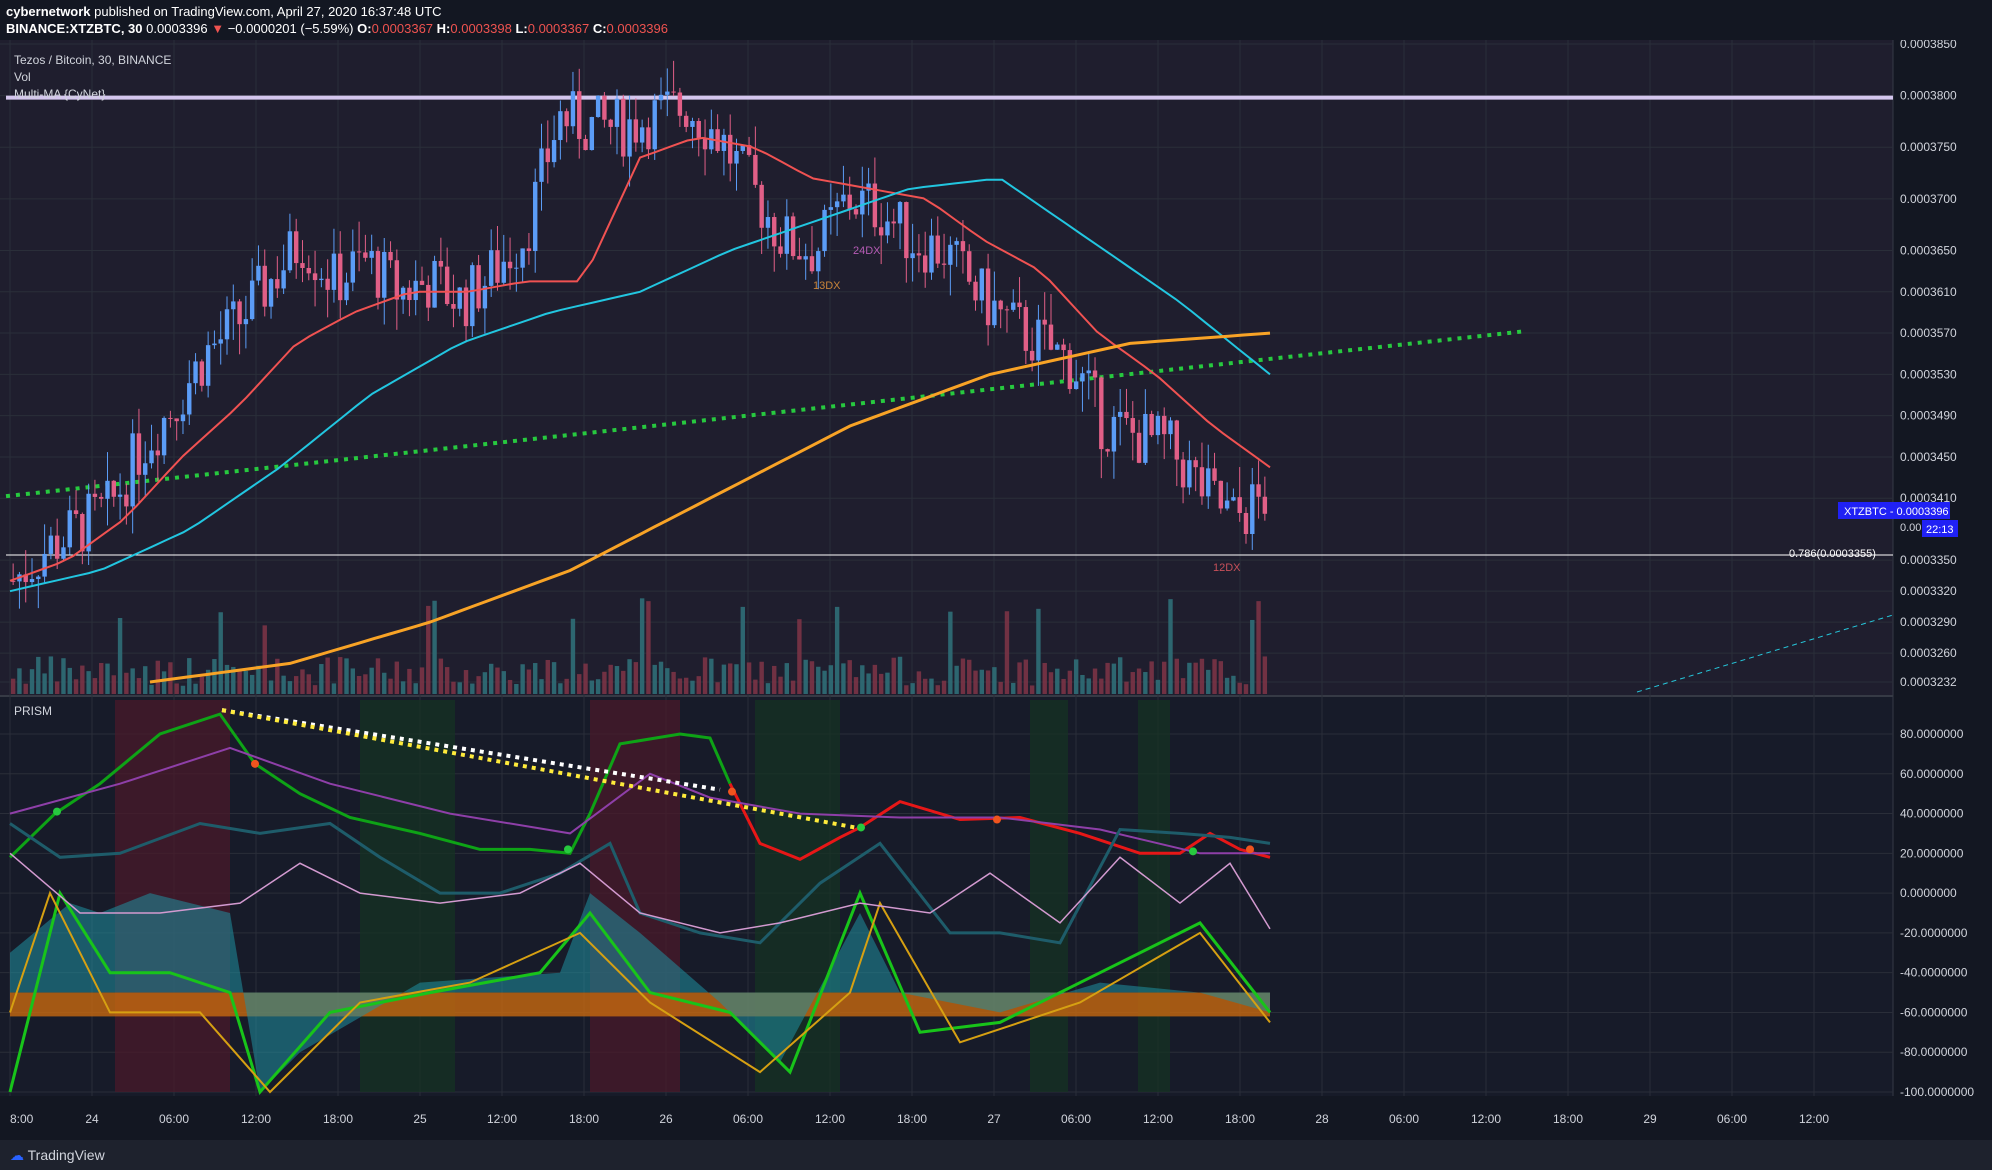 The width and height of the screenshot is (1992, 1170). What do you see at coordinates (66, 1155) in the screenshot?
I see `brand-name: TradingView` at bounding box center [66, 1155].